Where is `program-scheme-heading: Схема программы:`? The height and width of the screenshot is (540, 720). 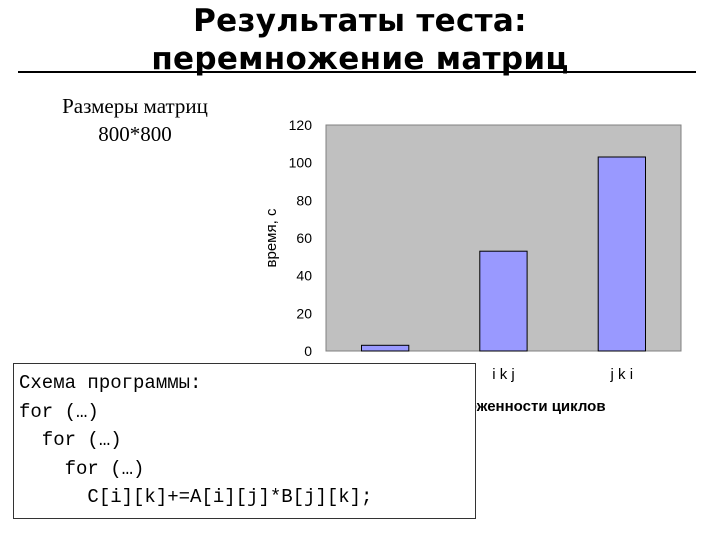
program-scheme-heading: Схема программы: is located at coordinates (110, 383).